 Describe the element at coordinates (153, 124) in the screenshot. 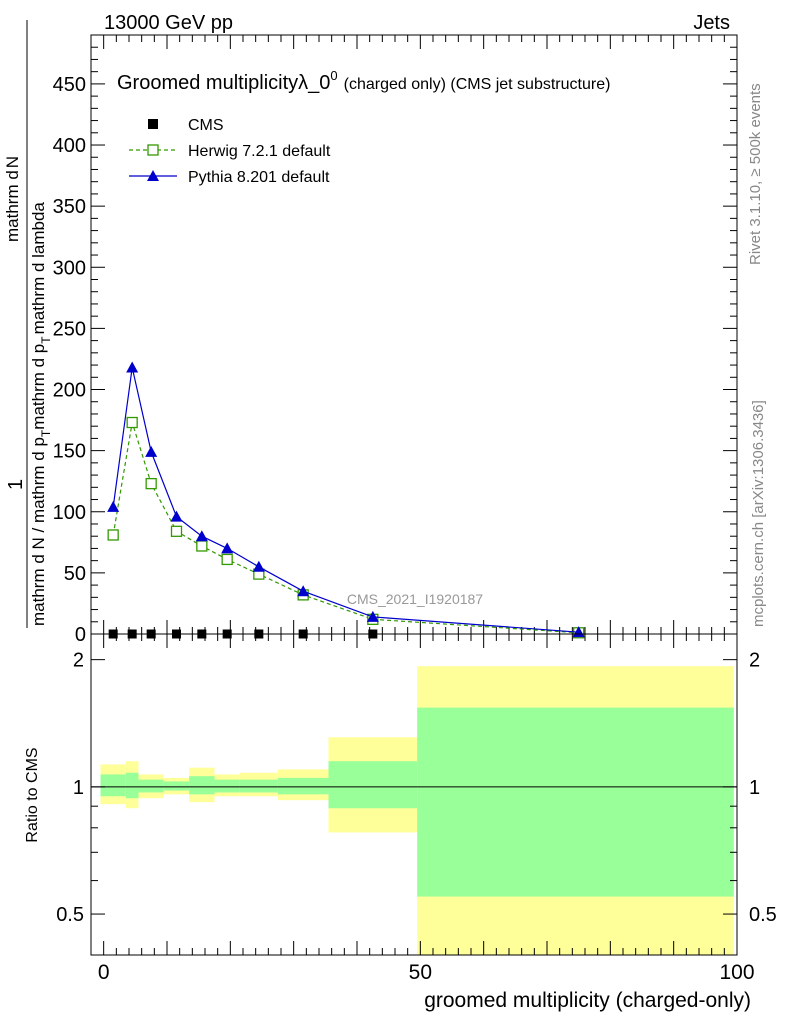

I see `legend-marker-cms` at that location.